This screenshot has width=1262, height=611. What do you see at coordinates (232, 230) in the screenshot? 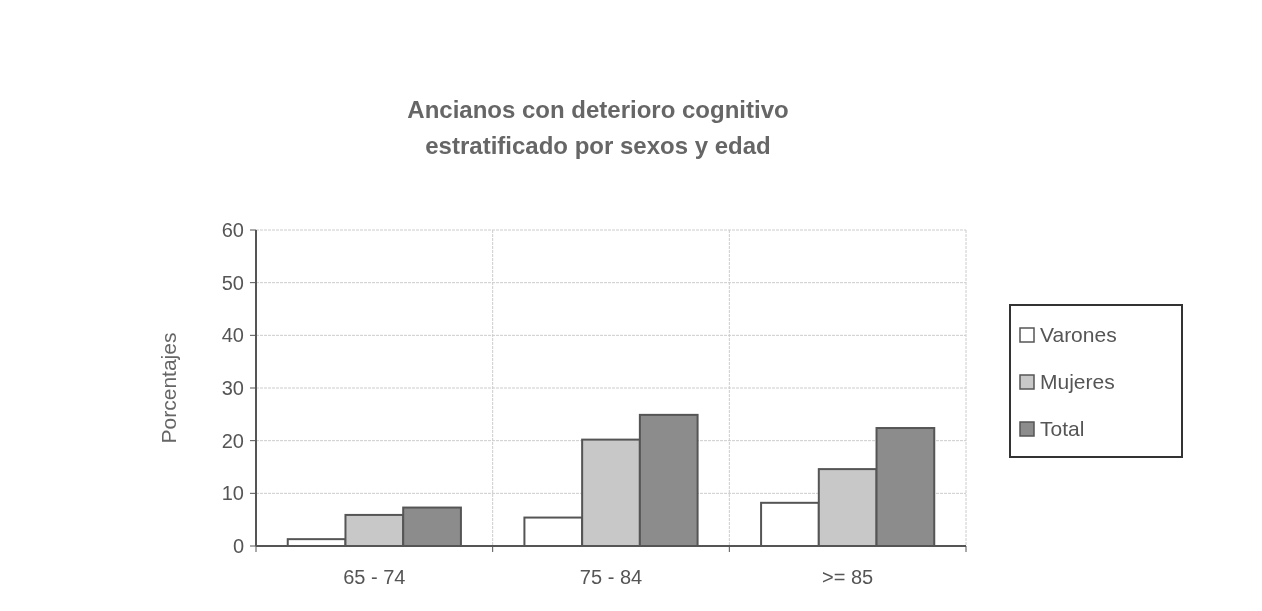
I see `y-tick-label: 60` at bounding box center [232, 230].